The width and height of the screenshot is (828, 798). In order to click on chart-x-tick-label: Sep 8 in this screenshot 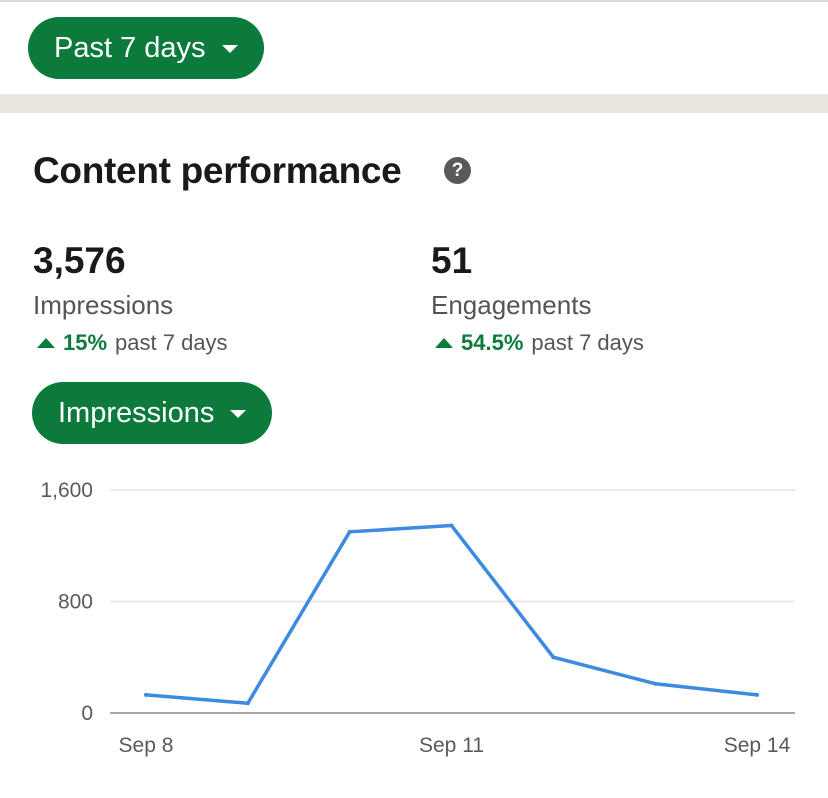, I will do `click(146, 745)`.